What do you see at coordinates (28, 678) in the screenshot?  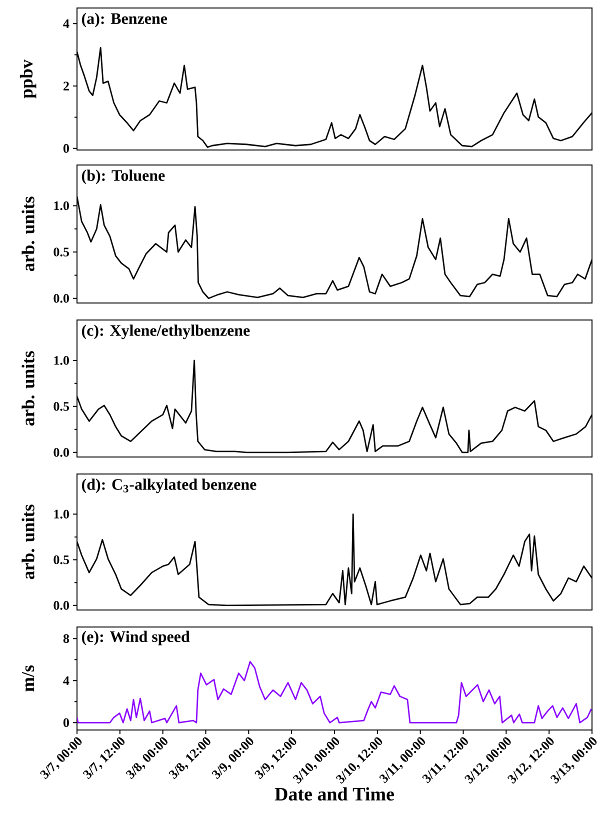 I see `y-axis-title: m/s` at bounding box center [28, 678].